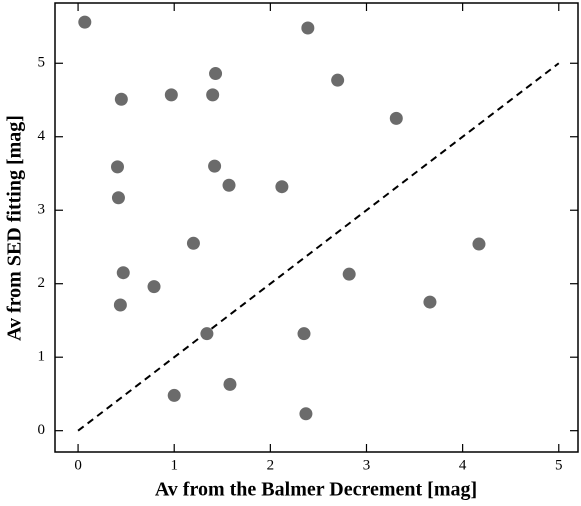 The image size is (581, 506). I want to click on x-tick-label: 1, so click(174, 465).